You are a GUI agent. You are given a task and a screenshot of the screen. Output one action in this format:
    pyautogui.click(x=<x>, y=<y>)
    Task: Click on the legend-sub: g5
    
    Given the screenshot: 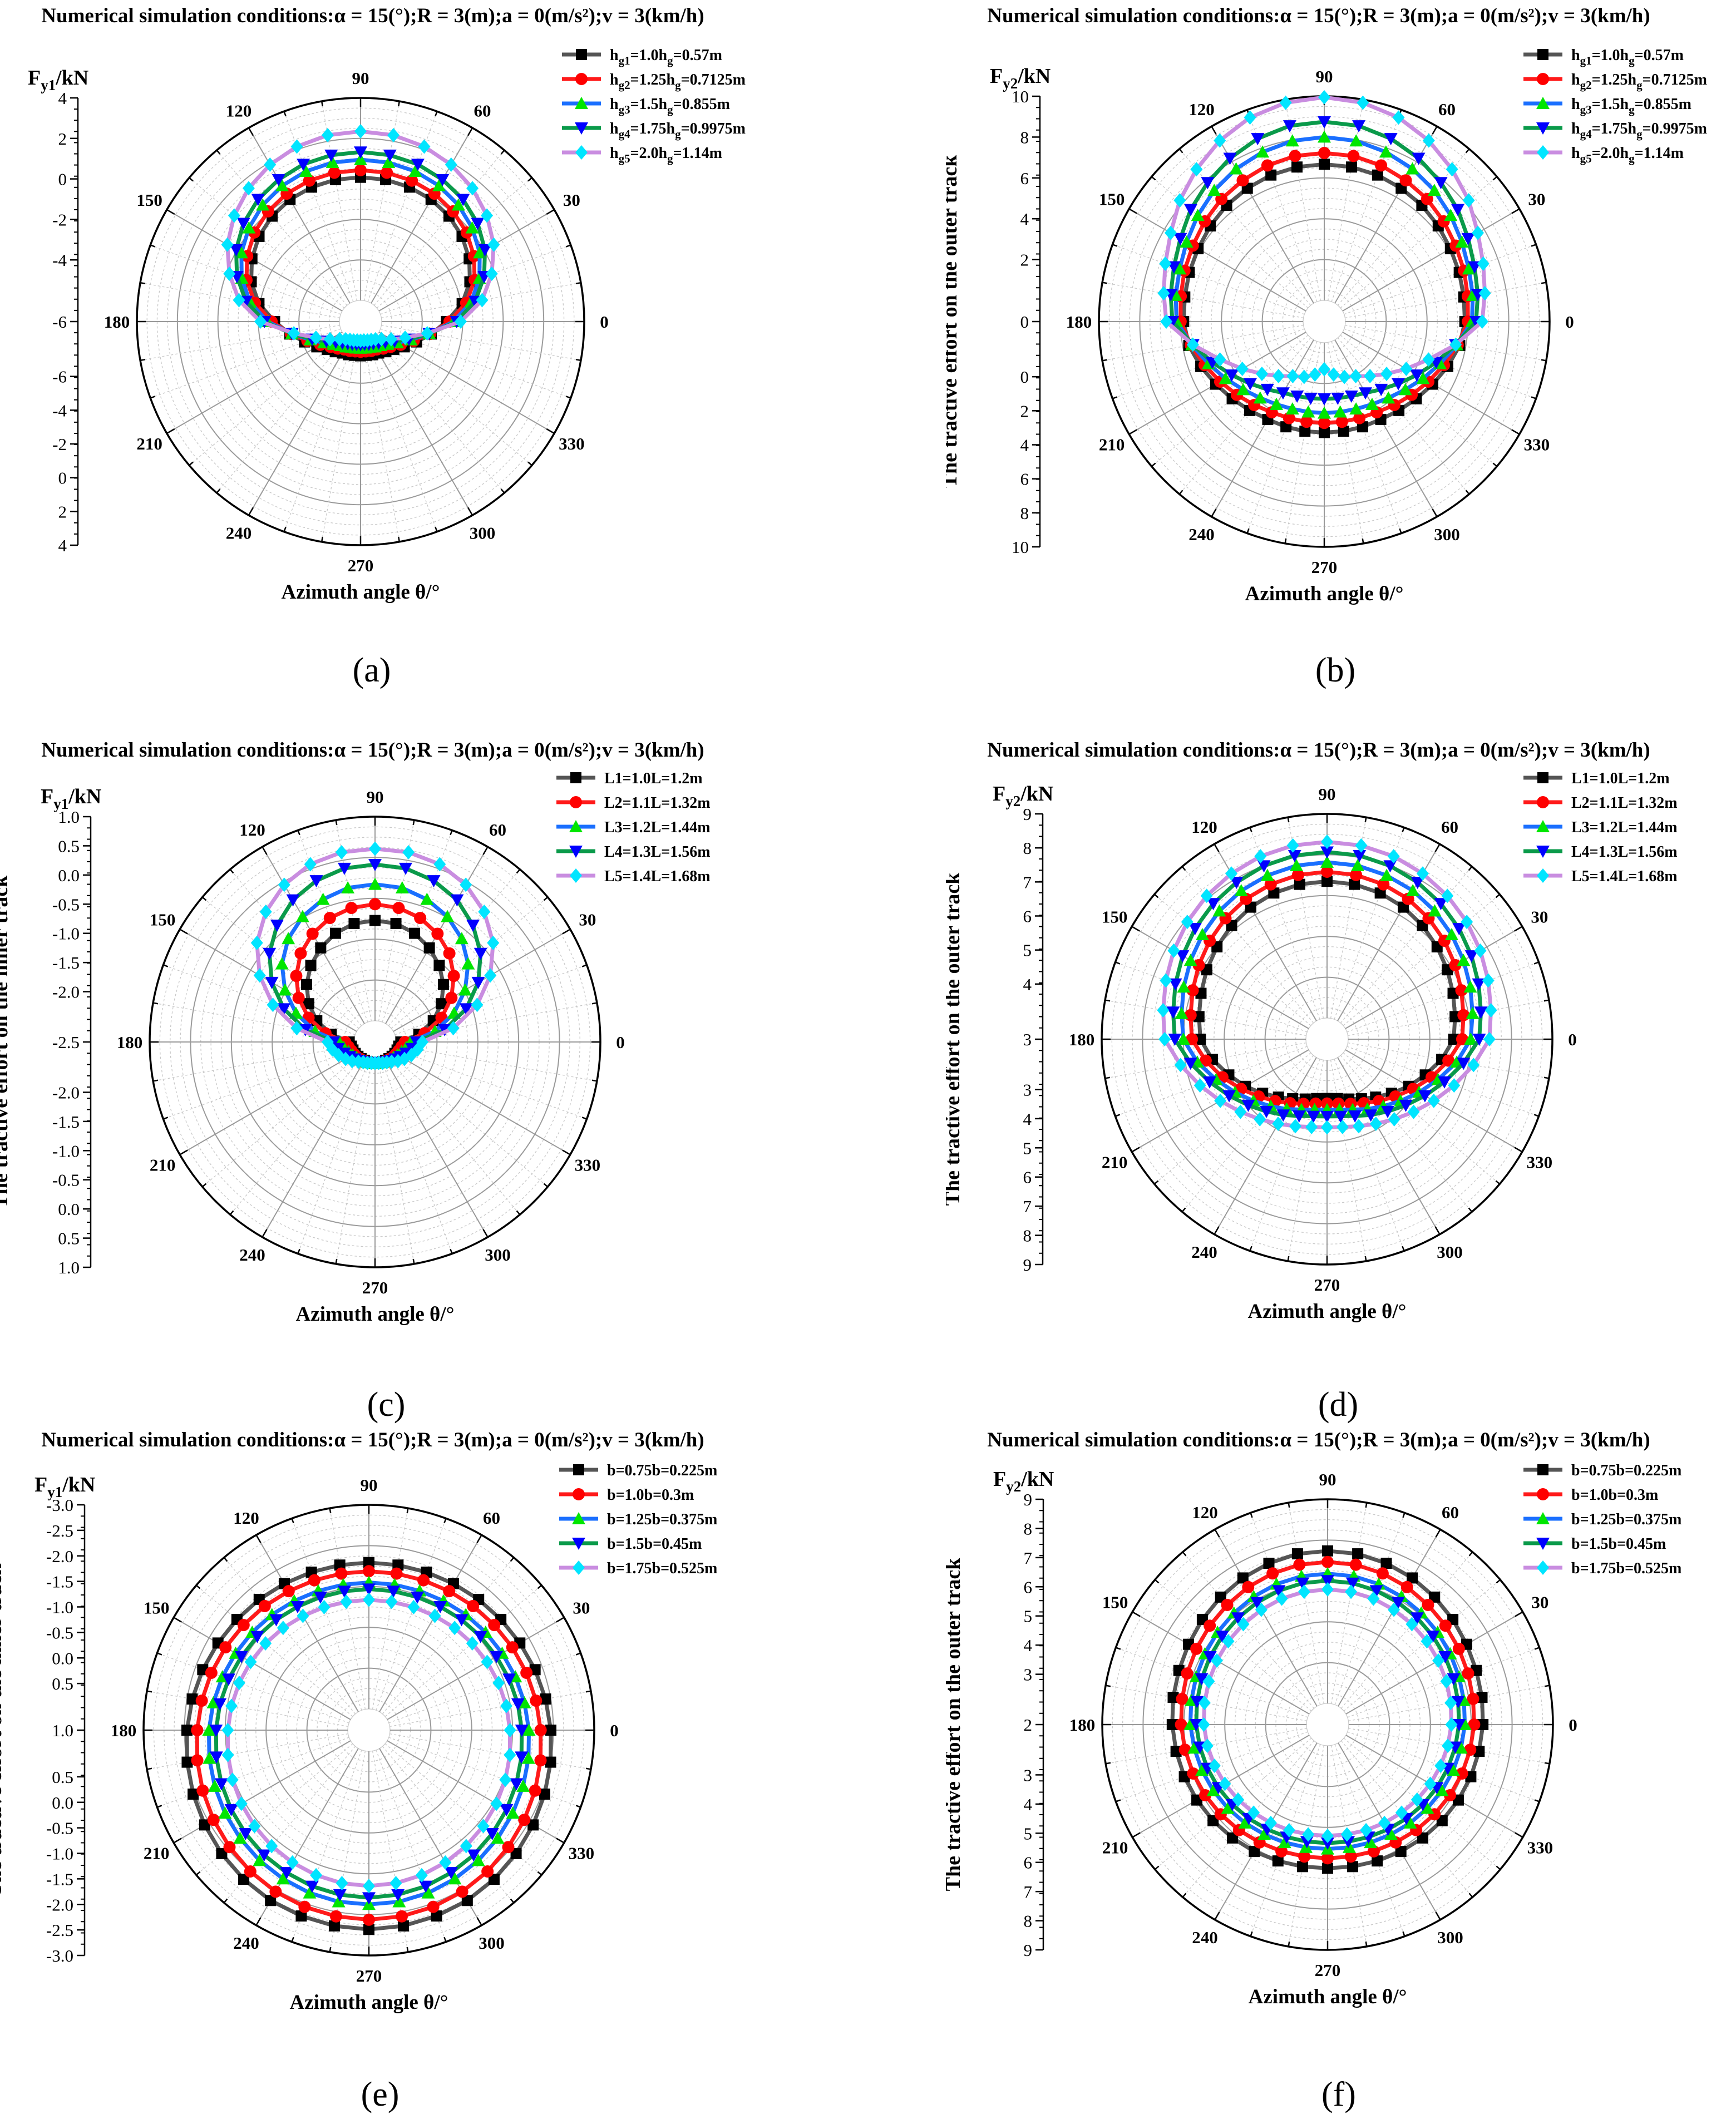 What is the action you would take?
    pyautogui.click(x=1586, y=158)
    